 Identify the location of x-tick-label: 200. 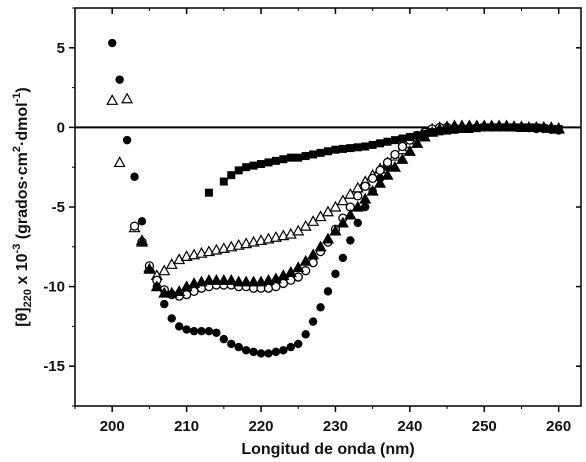
(112, 426).